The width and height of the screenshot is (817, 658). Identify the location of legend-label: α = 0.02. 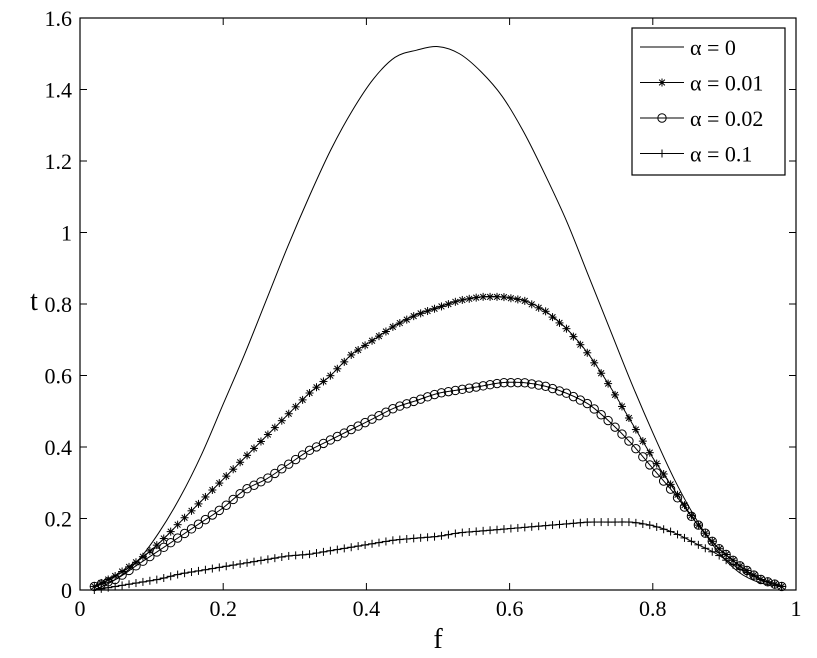
(726, 118).